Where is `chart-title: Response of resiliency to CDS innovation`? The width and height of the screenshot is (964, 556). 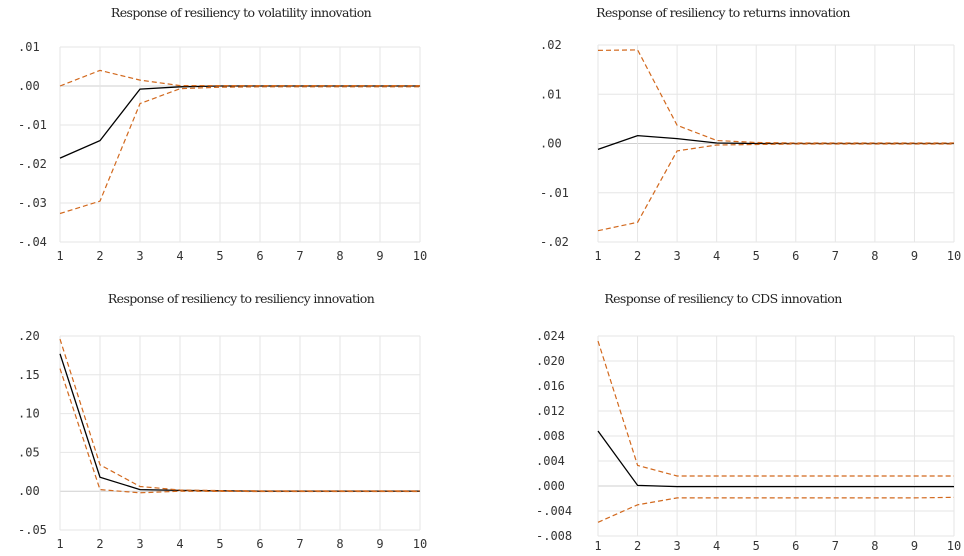
chart-title: Response of resiliency to CDS innovation is located at coordinates (723, 298).